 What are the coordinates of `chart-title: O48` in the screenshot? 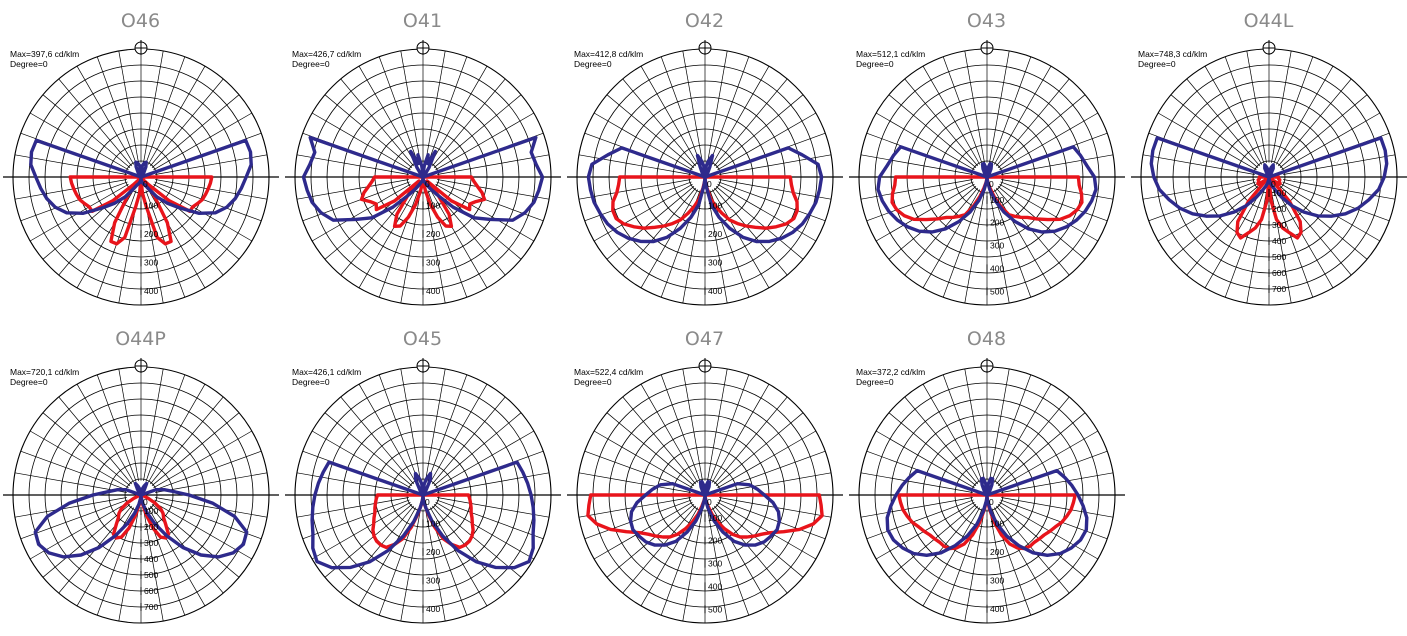 It's located at (986, 339).